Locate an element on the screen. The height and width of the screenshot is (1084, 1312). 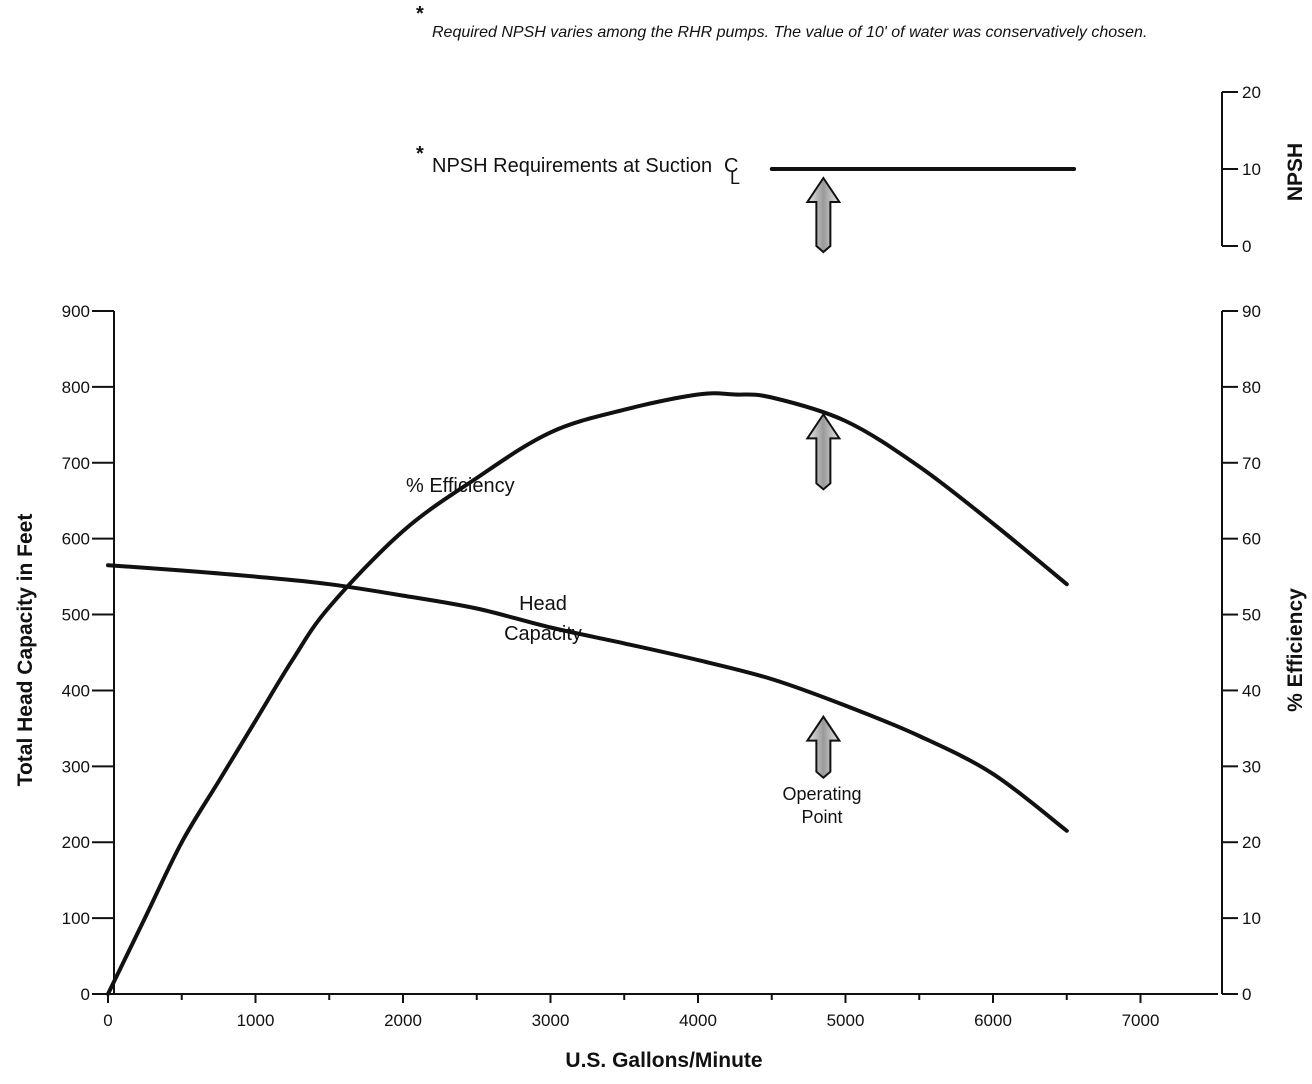
y-right-tick-label-90: 90 is located at coordinates (1251, 311).